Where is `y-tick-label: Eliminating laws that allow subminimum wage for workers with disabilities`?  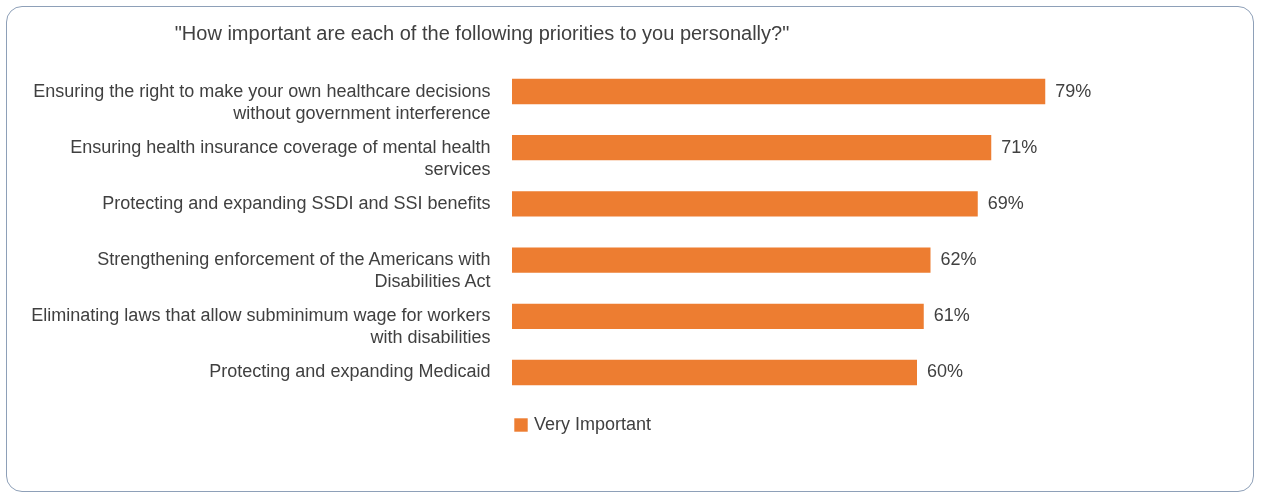
y-tick-label: Eliminating laws that allow subminimum wage for workers with disabilities is located at coordinates (261, 326).